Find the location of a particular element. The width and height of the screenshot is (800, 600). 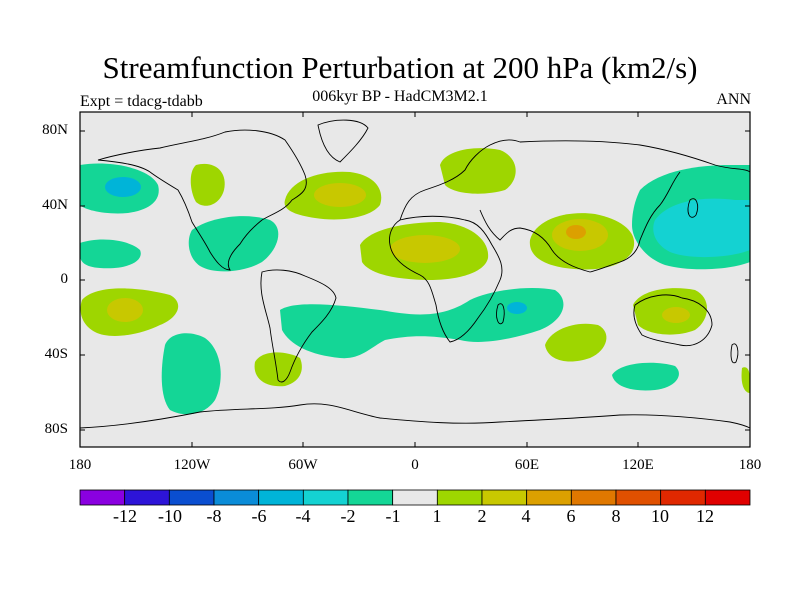

y-tick-label: 0 is located at coordinates (64, 279).